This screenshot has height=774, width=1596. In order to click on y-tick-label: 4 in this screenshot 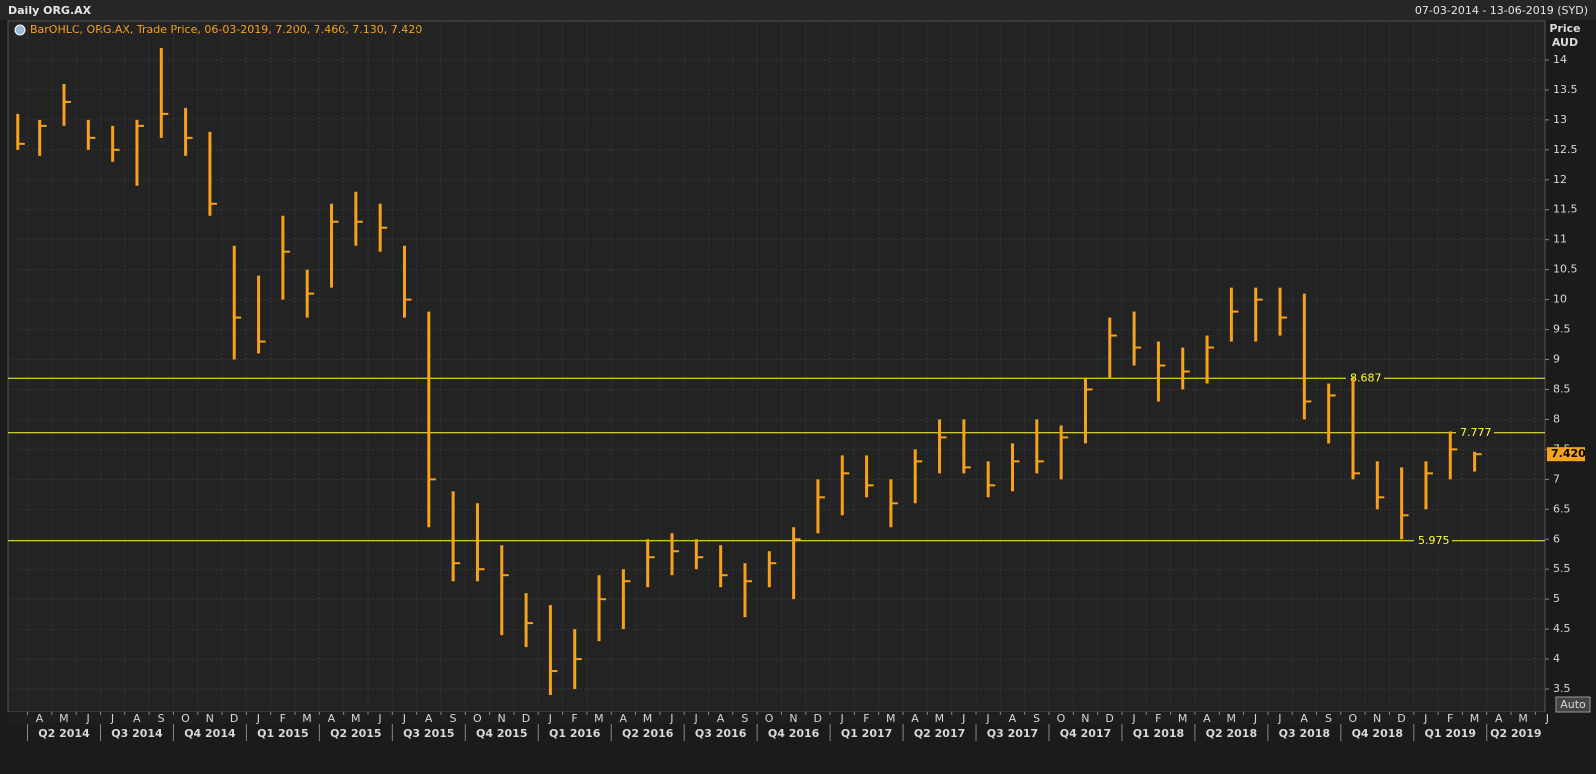, I will do `click(1556, 658)`.